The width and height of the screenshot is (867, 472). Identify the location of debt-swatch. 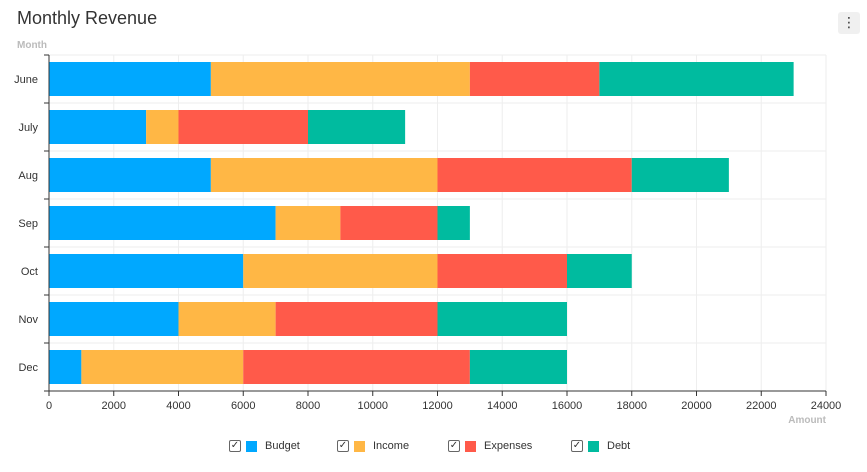
(593, 446).